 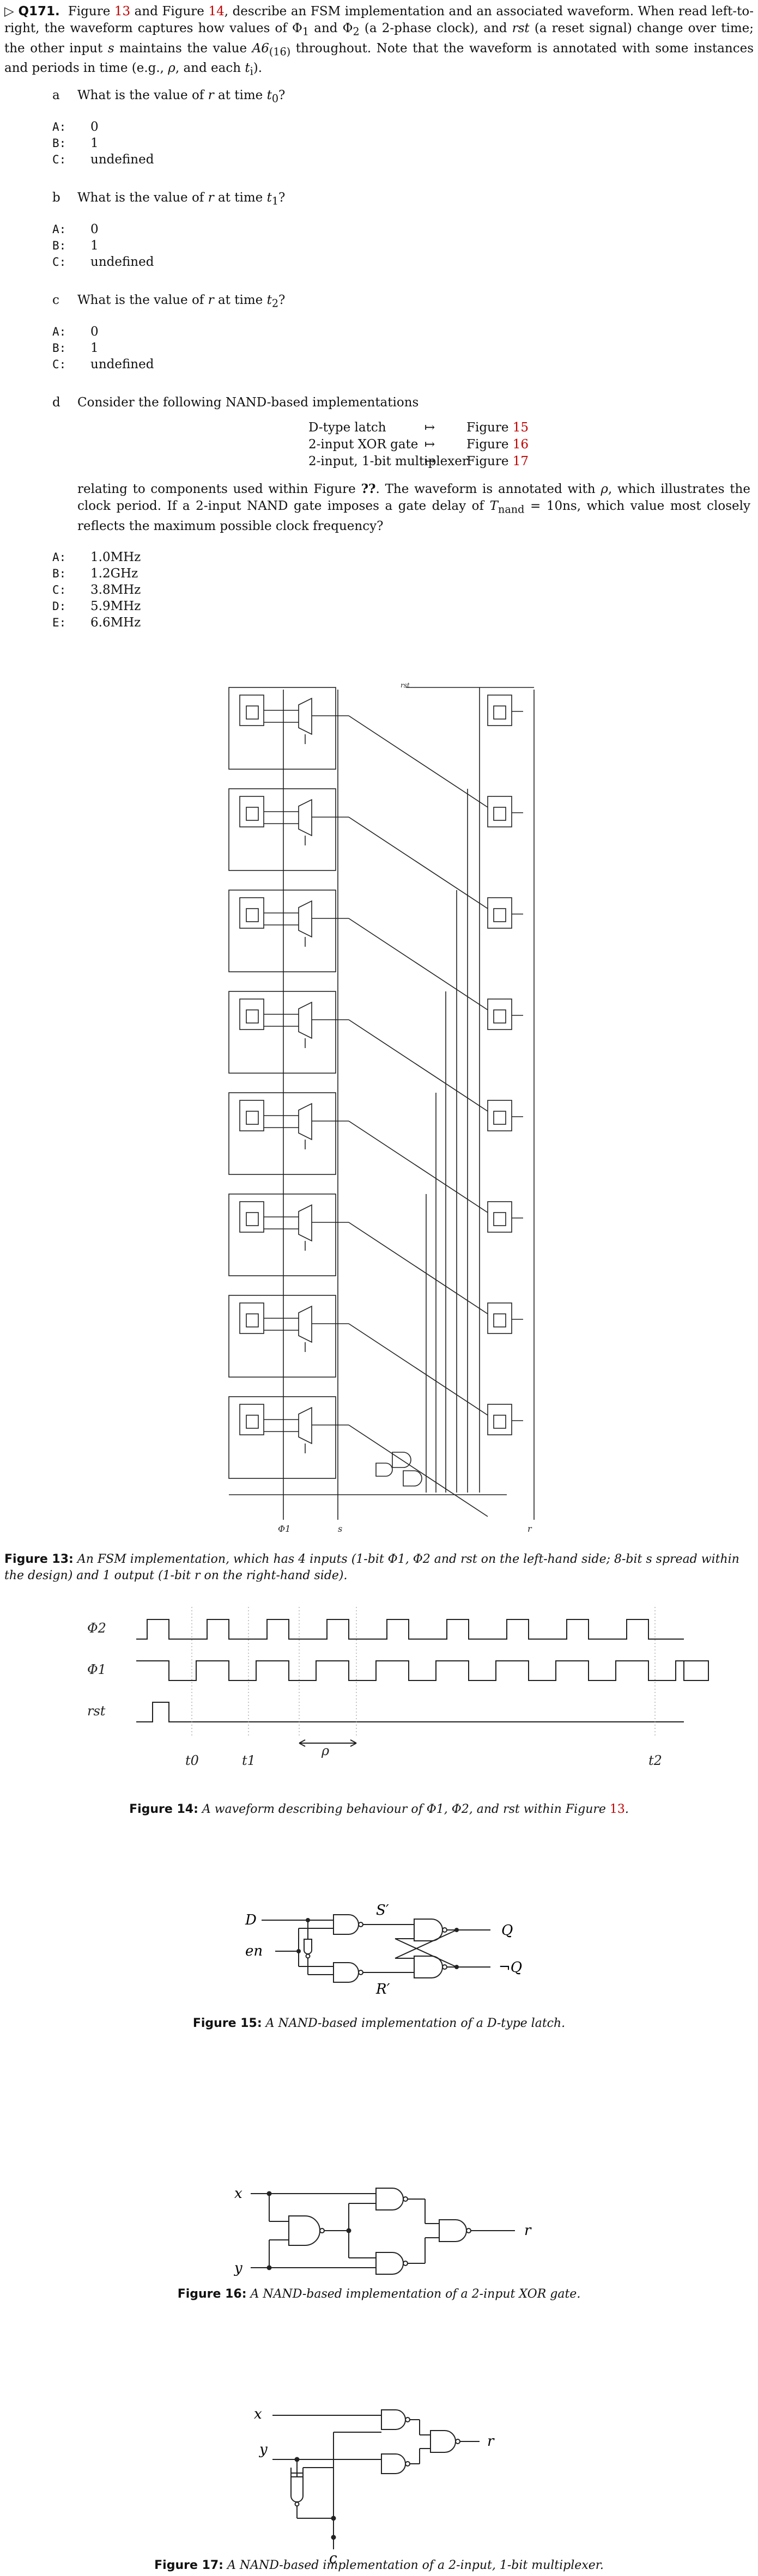 What do you see at coordinates (418, 461) in the screenshot?
I see `implementation-row: 2-input, 1-bit multiplexer ↦ Figure 17` at bounding box center [418, 461].